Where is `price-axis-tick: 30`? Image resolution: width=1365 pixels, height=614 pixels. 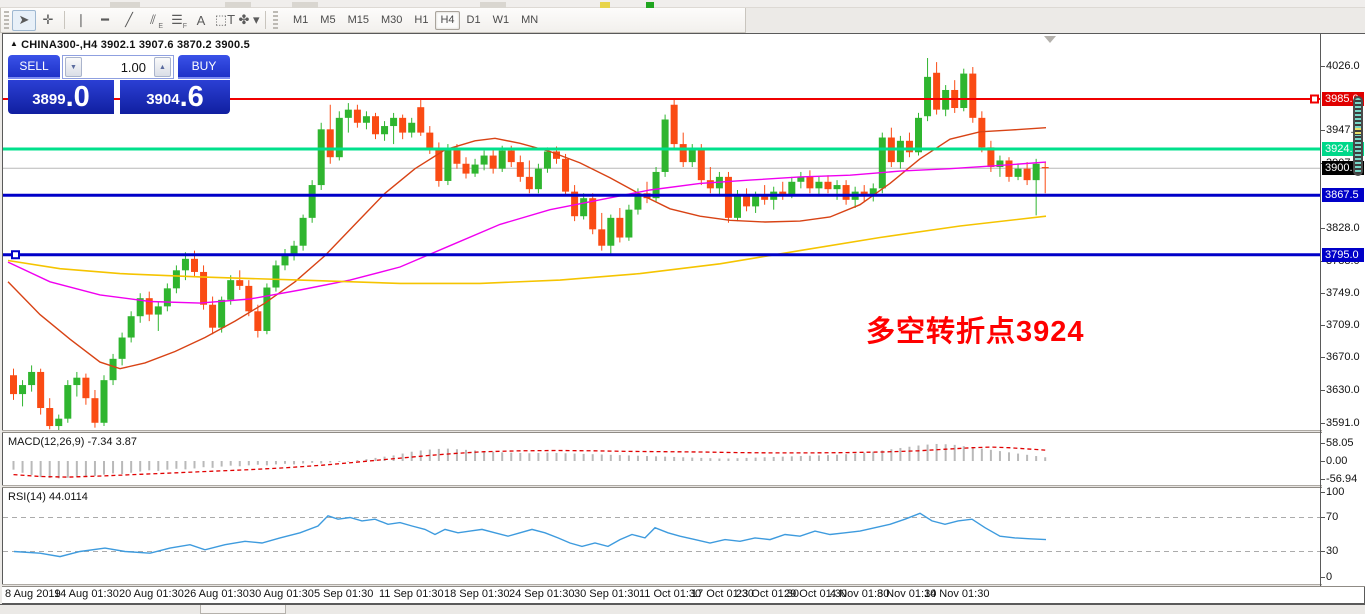
price-axis-tick: 30 is located at coordinates (1329, 551).